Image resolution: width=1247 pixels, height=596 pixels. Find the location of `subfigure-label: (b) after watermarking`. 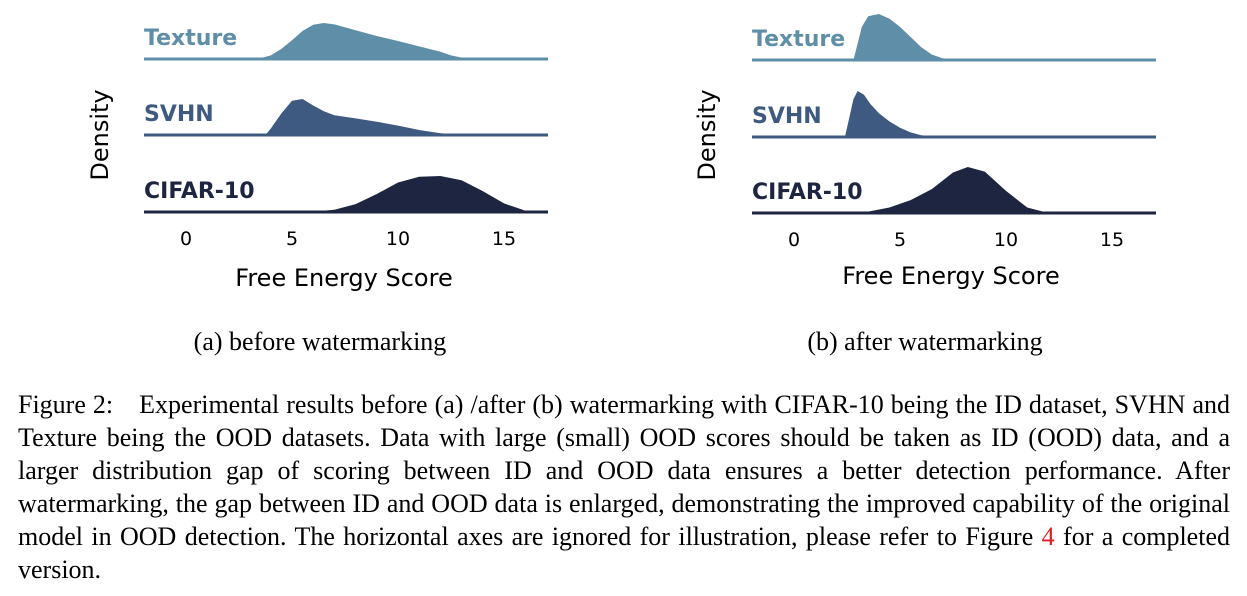

subfigure-label: (b) after watermarking is located at coordinates (924, 341).